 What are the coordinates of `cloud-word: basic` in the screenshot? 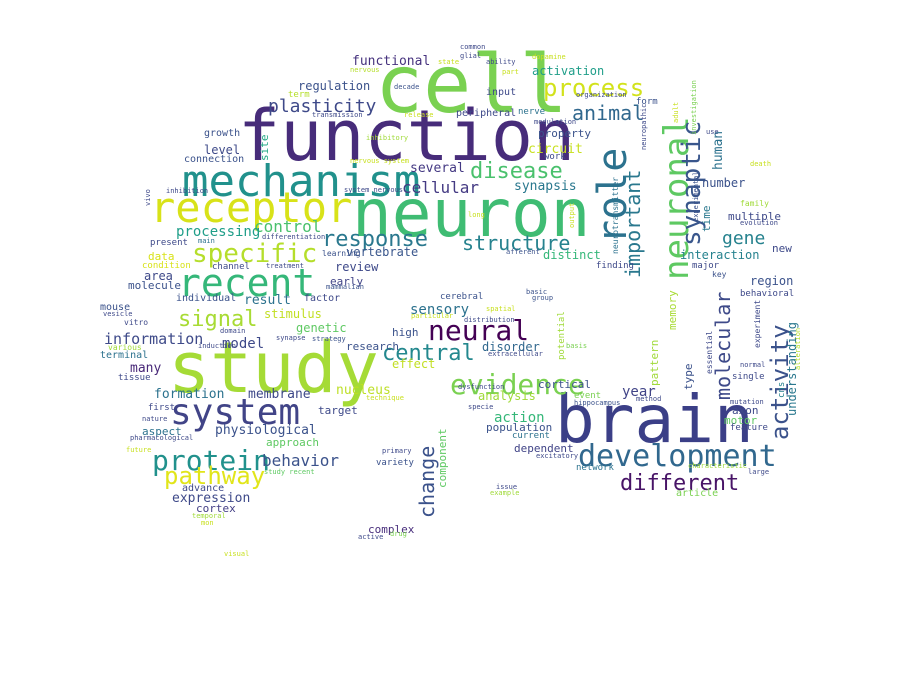 It's located at (536, 292).